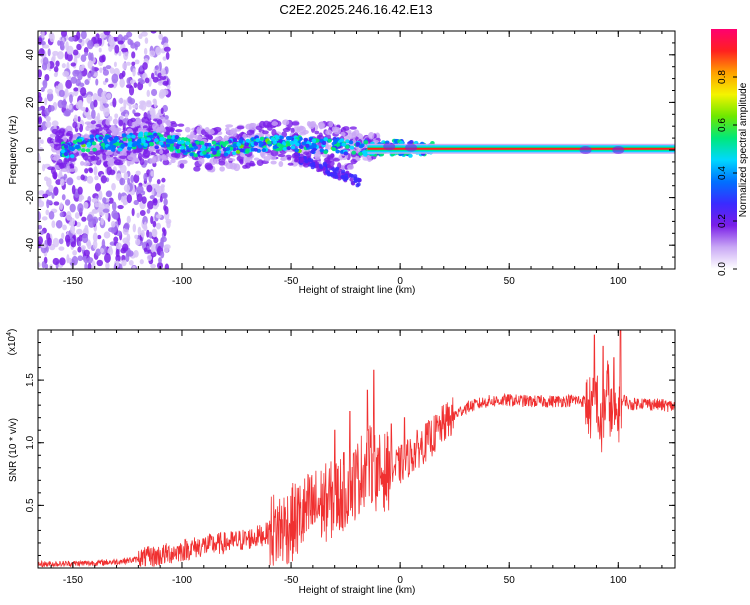  Describe the element at coordinates (291, 281) in the screenshot. I see `x-tick-label: -50` at that location.